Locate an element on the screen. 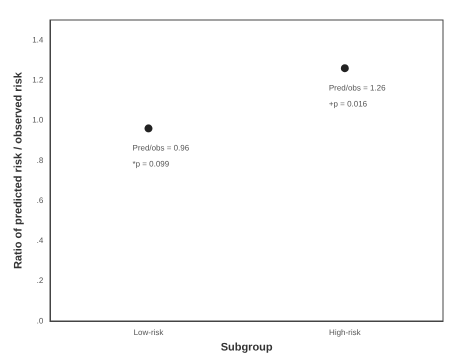  y-tick-label: .8 is located at coordinates (40, 160).